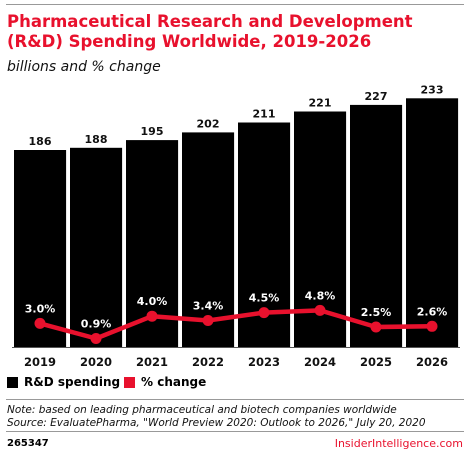 This screenshot has width=470, height=456. I want to click on x-tick-label-2021: 2021, so click(152, 362).